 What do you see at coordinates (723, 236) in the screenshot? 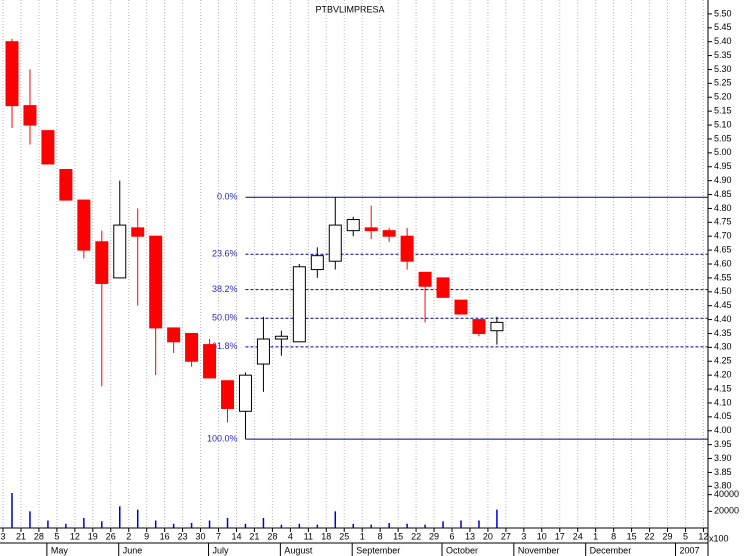
I see `y-tick-label: 4.70` at bounding box center [723, 236].